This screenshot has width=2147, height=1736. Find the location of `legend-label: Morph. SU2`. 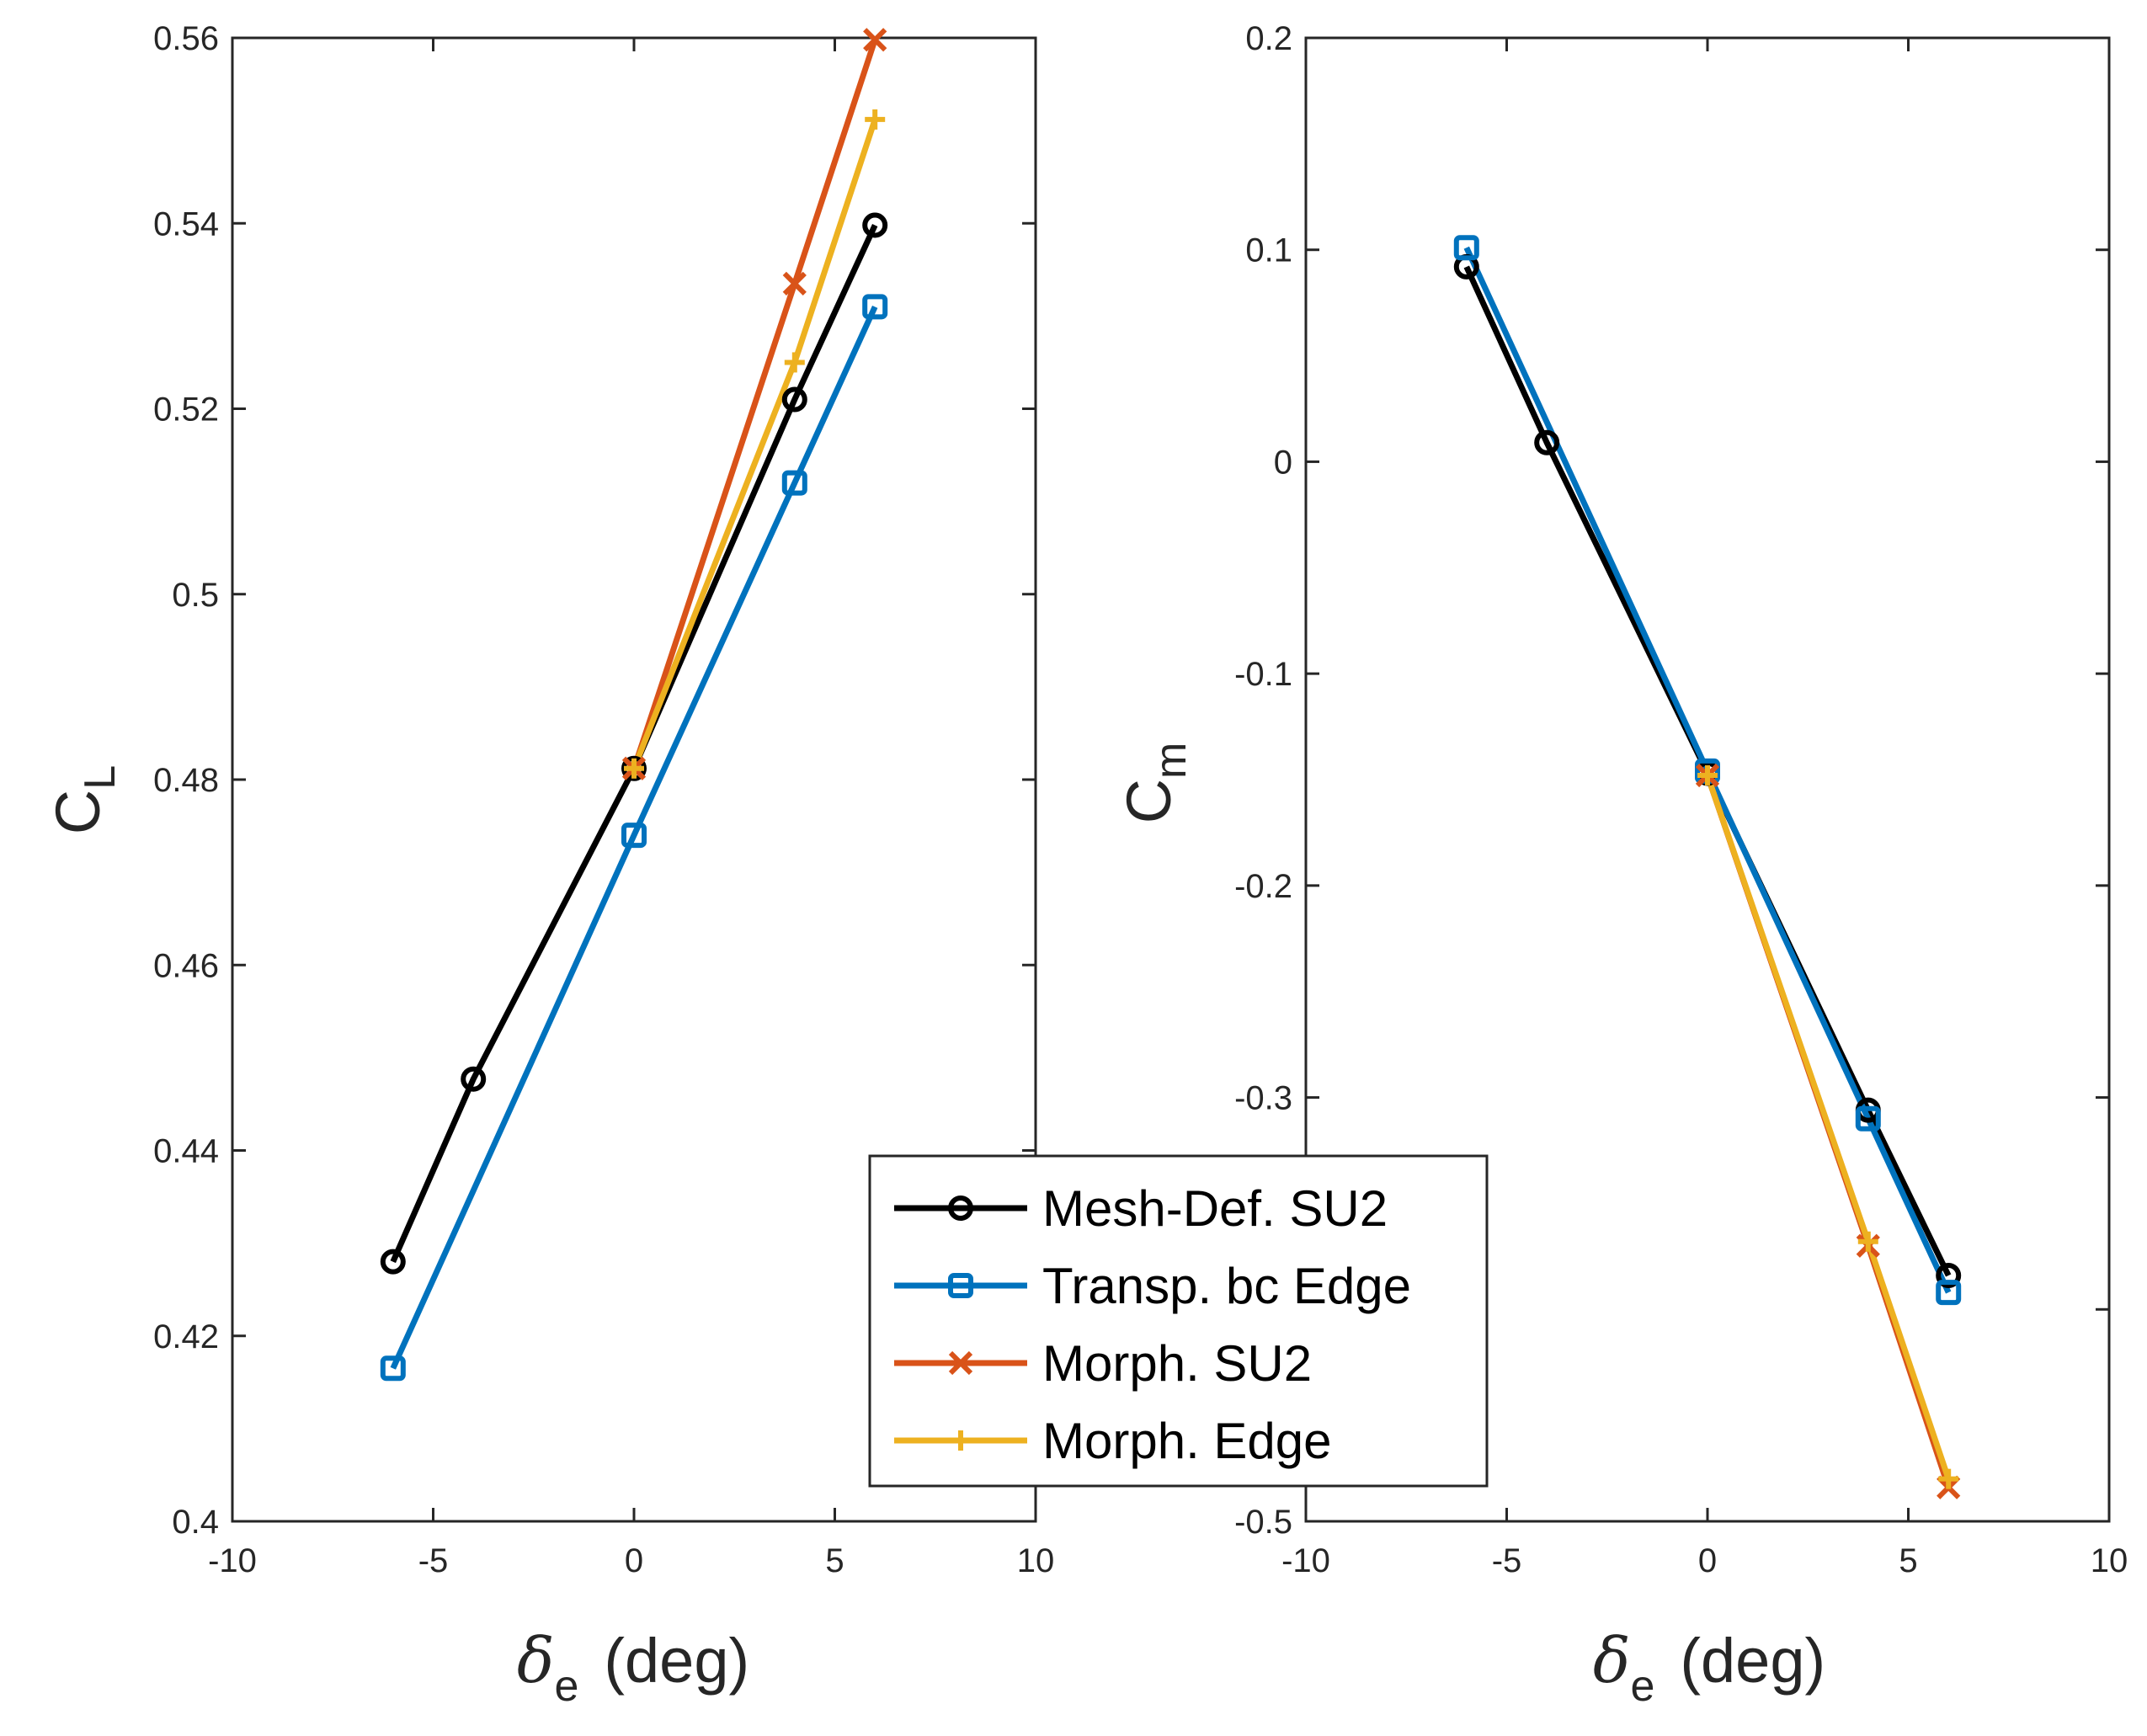

legend-label: Morph. SU2 is located at coordinates (1177, 1363).